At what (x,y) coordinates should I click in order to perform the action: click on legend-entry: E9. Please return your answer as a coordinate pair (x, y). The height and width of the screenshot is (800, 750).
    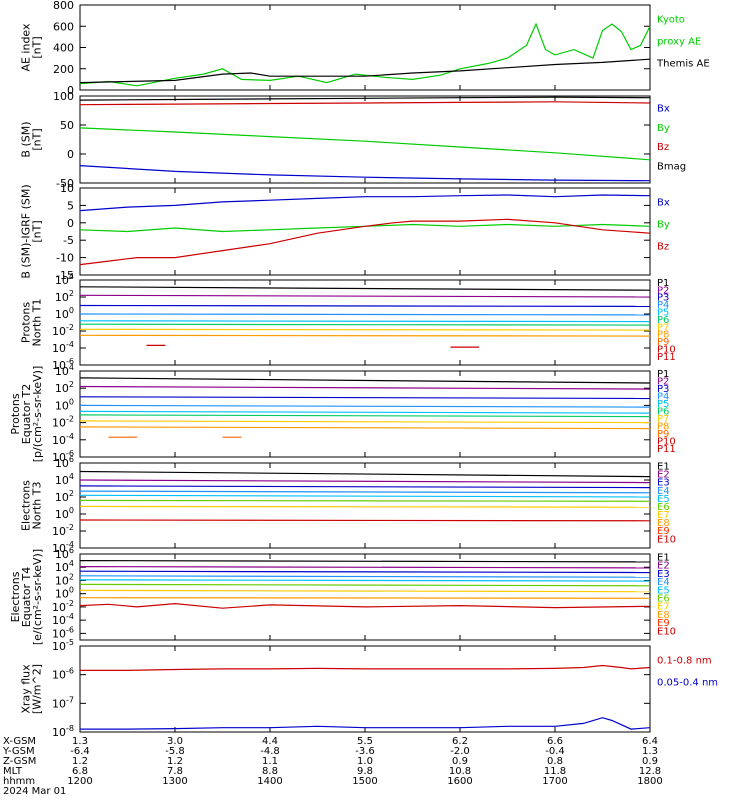
    Looking at the image, I should click on (663, 623).